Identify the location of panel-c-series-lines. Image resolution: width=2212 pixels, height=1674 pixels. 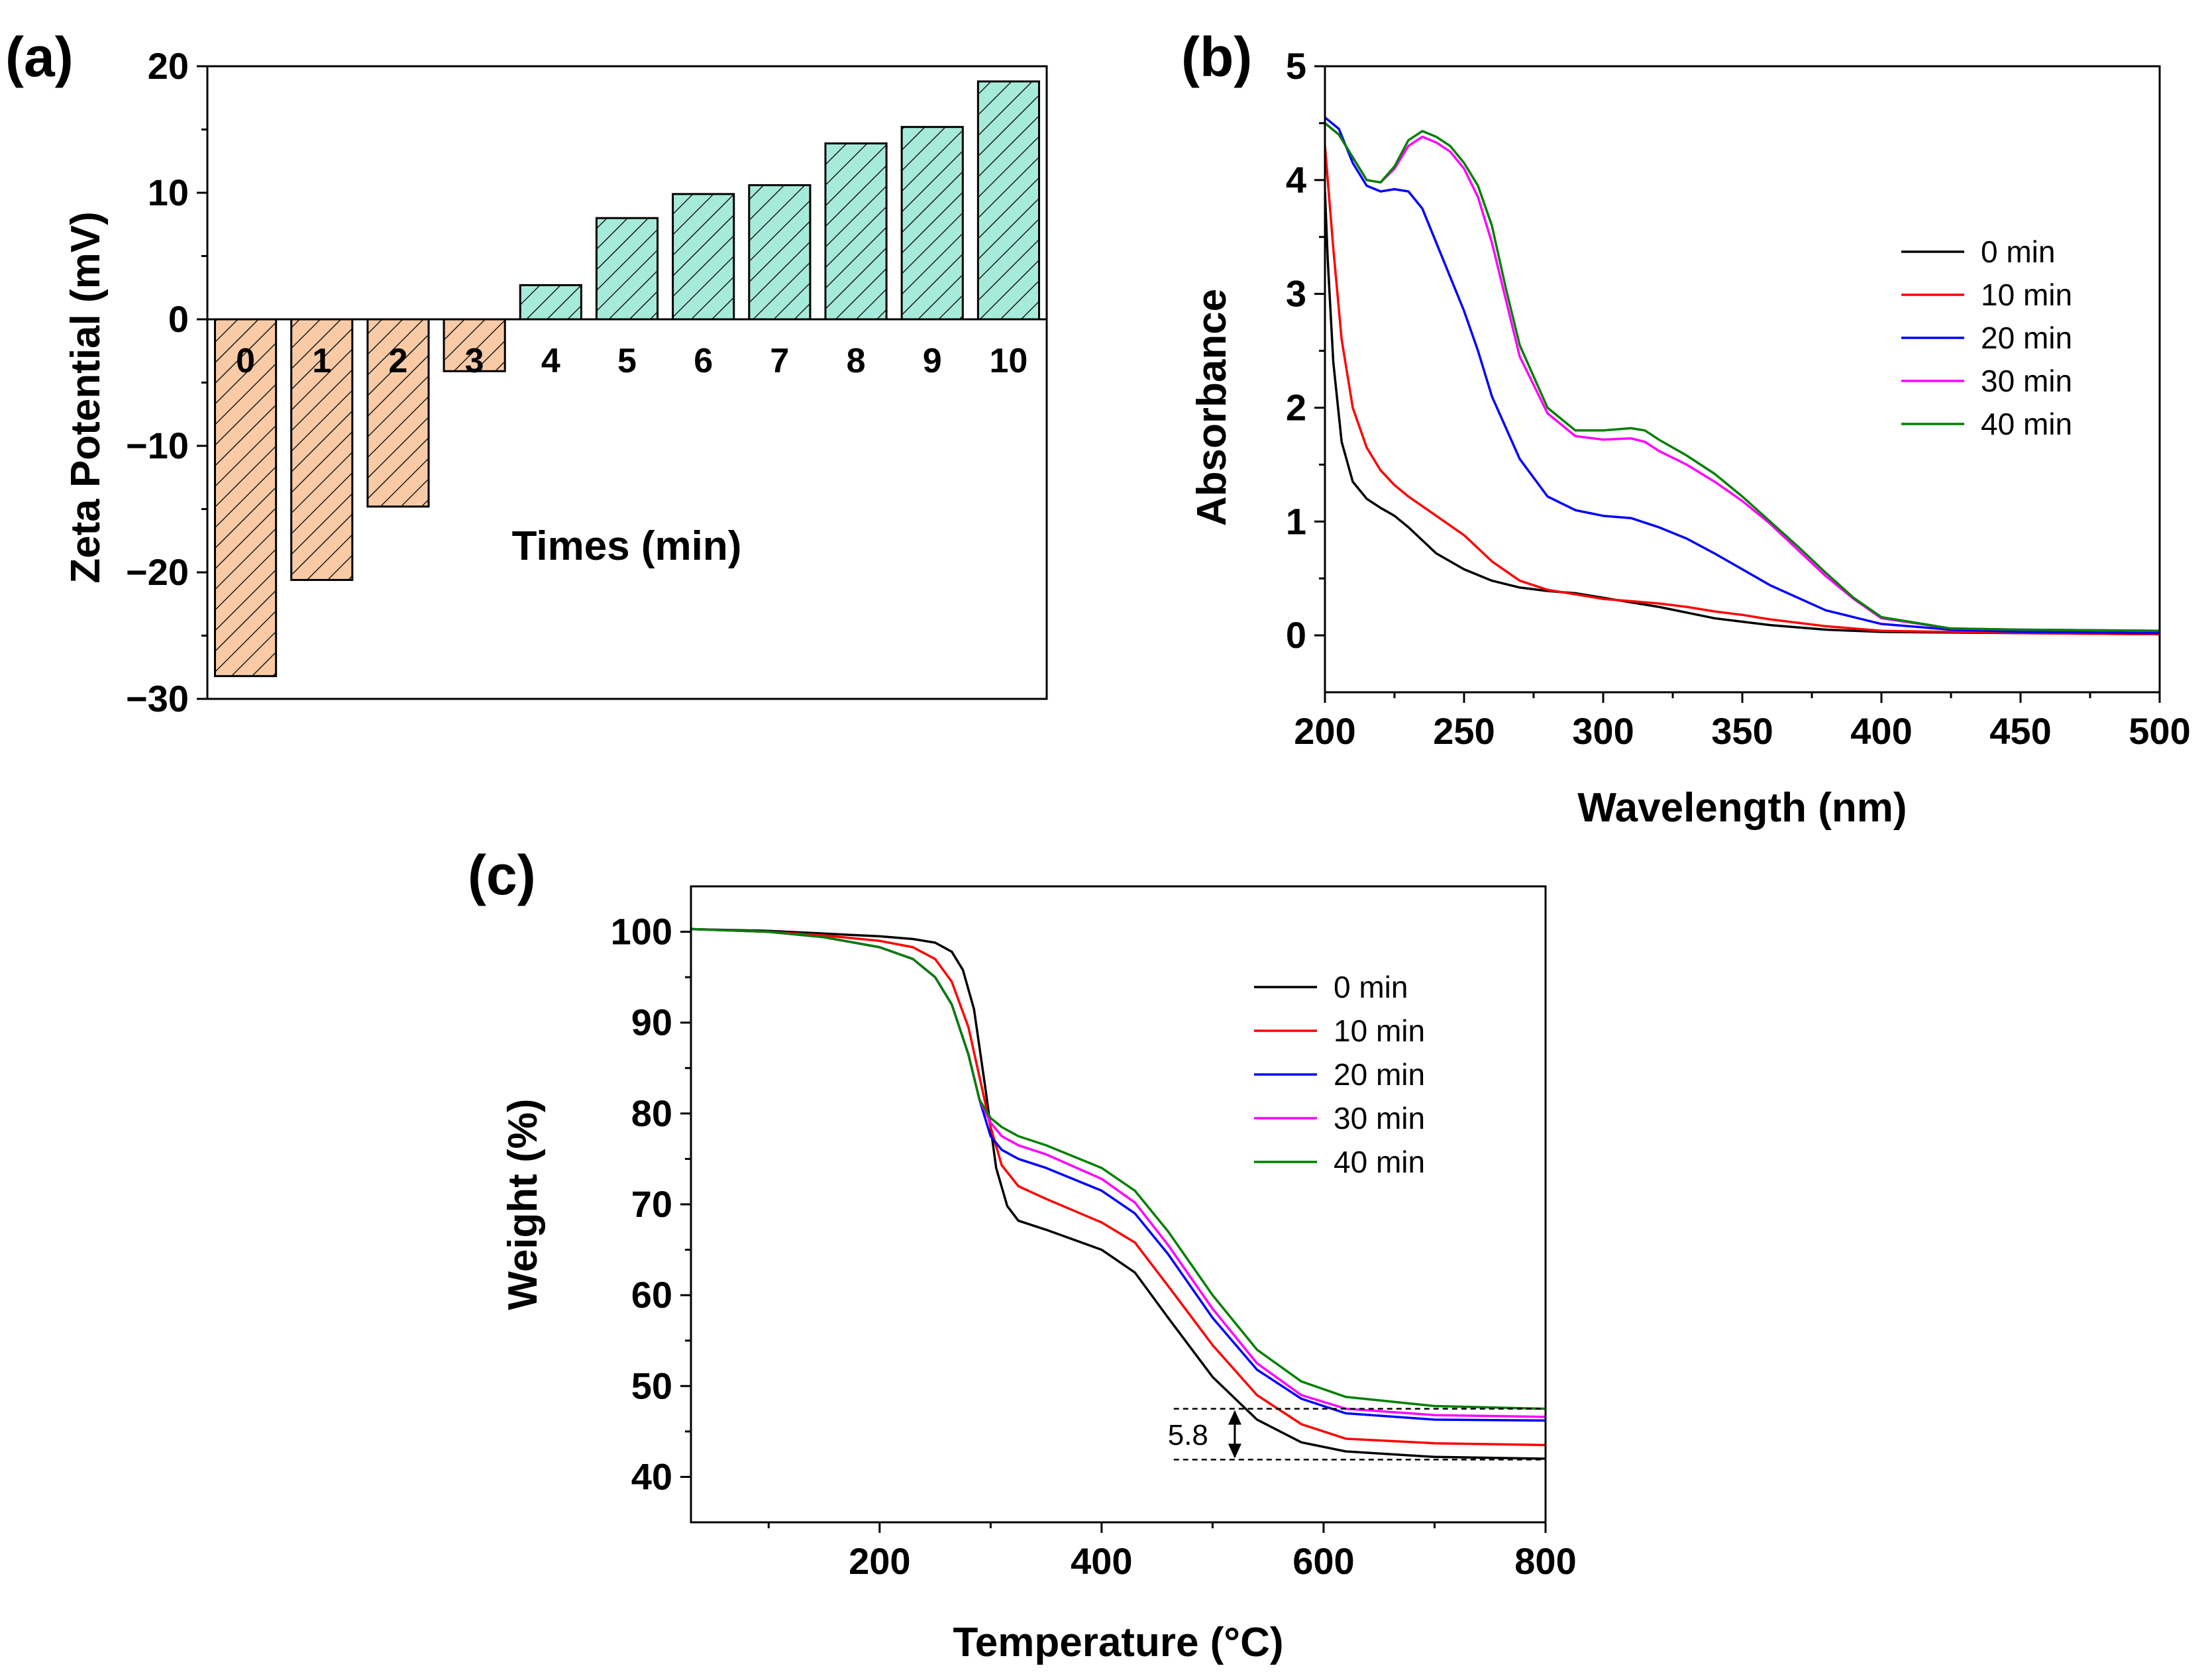
(1118, 1193).